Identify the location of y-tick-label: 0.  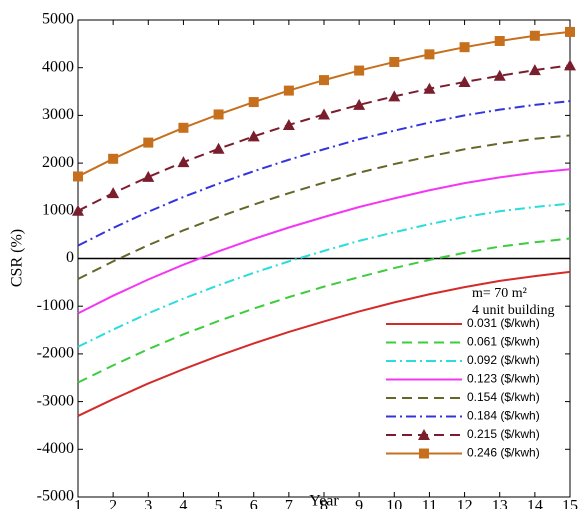
(70, 257).